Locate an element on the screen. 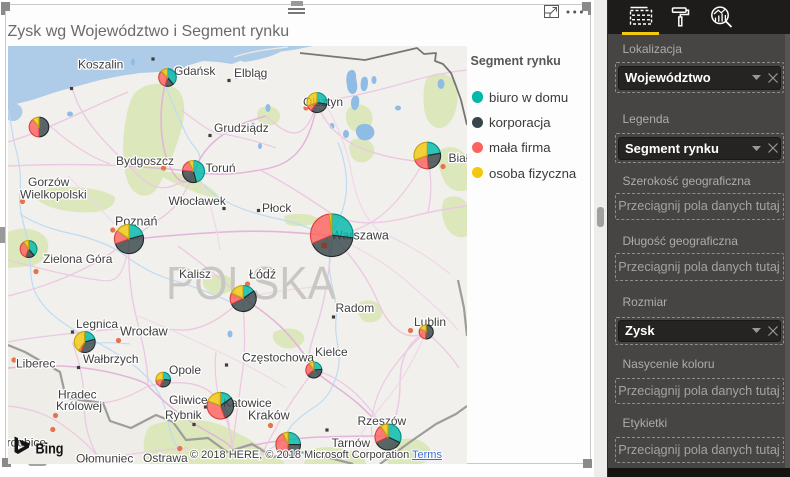 This screenshot has height=477, width=790. svg-text: Terms is located at coordinates (427, 455).